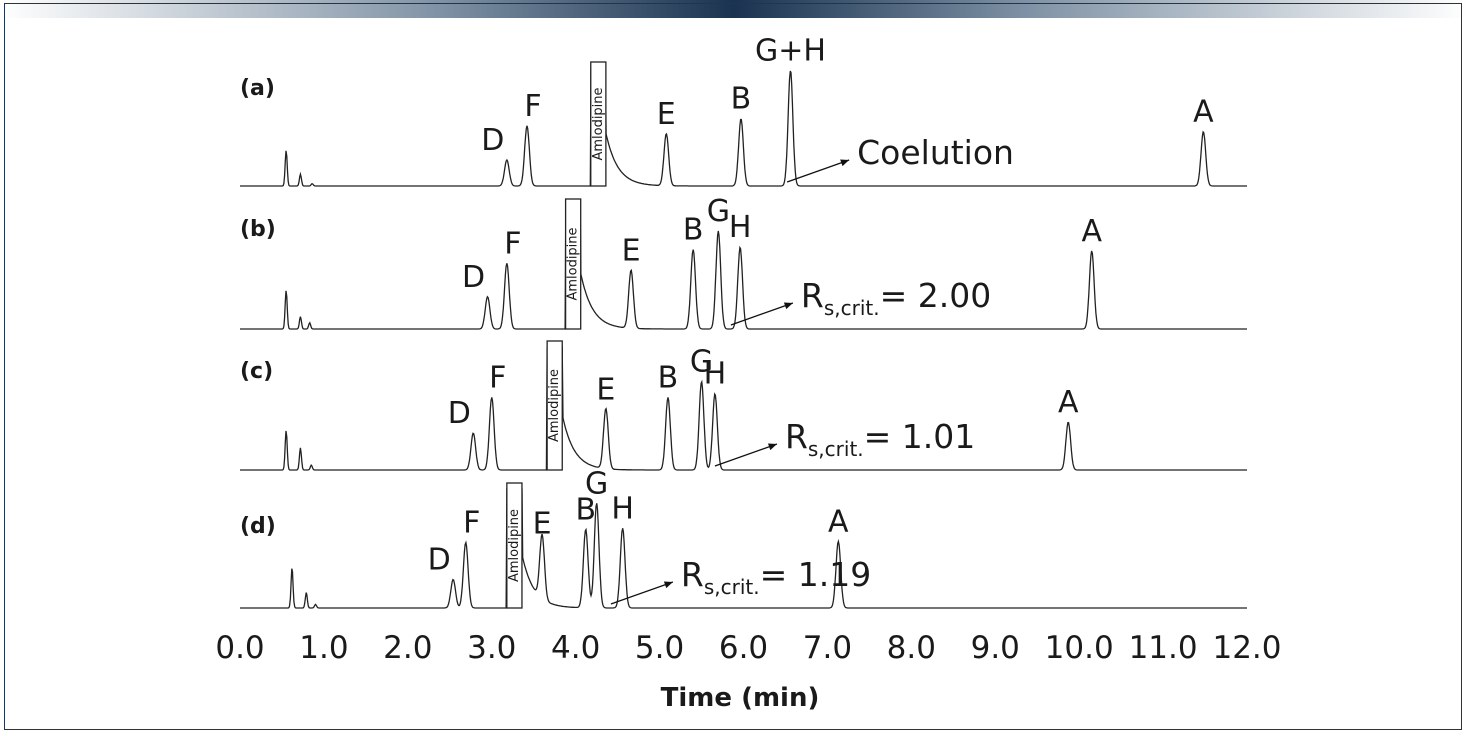 This screenshot has height=736, width=1468. I want to click on x-tick-label: 6.0, so click(743, 648).